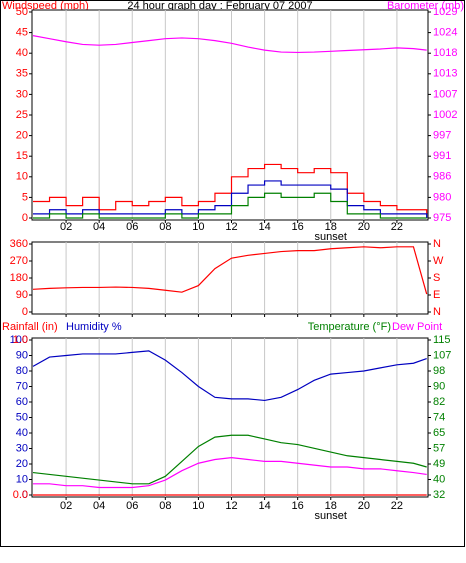 This screenshot has width=466, height=563. Describe the element at coordinates (25, 197) in the screenshot. I see `y-tick-label: 5` at that location.